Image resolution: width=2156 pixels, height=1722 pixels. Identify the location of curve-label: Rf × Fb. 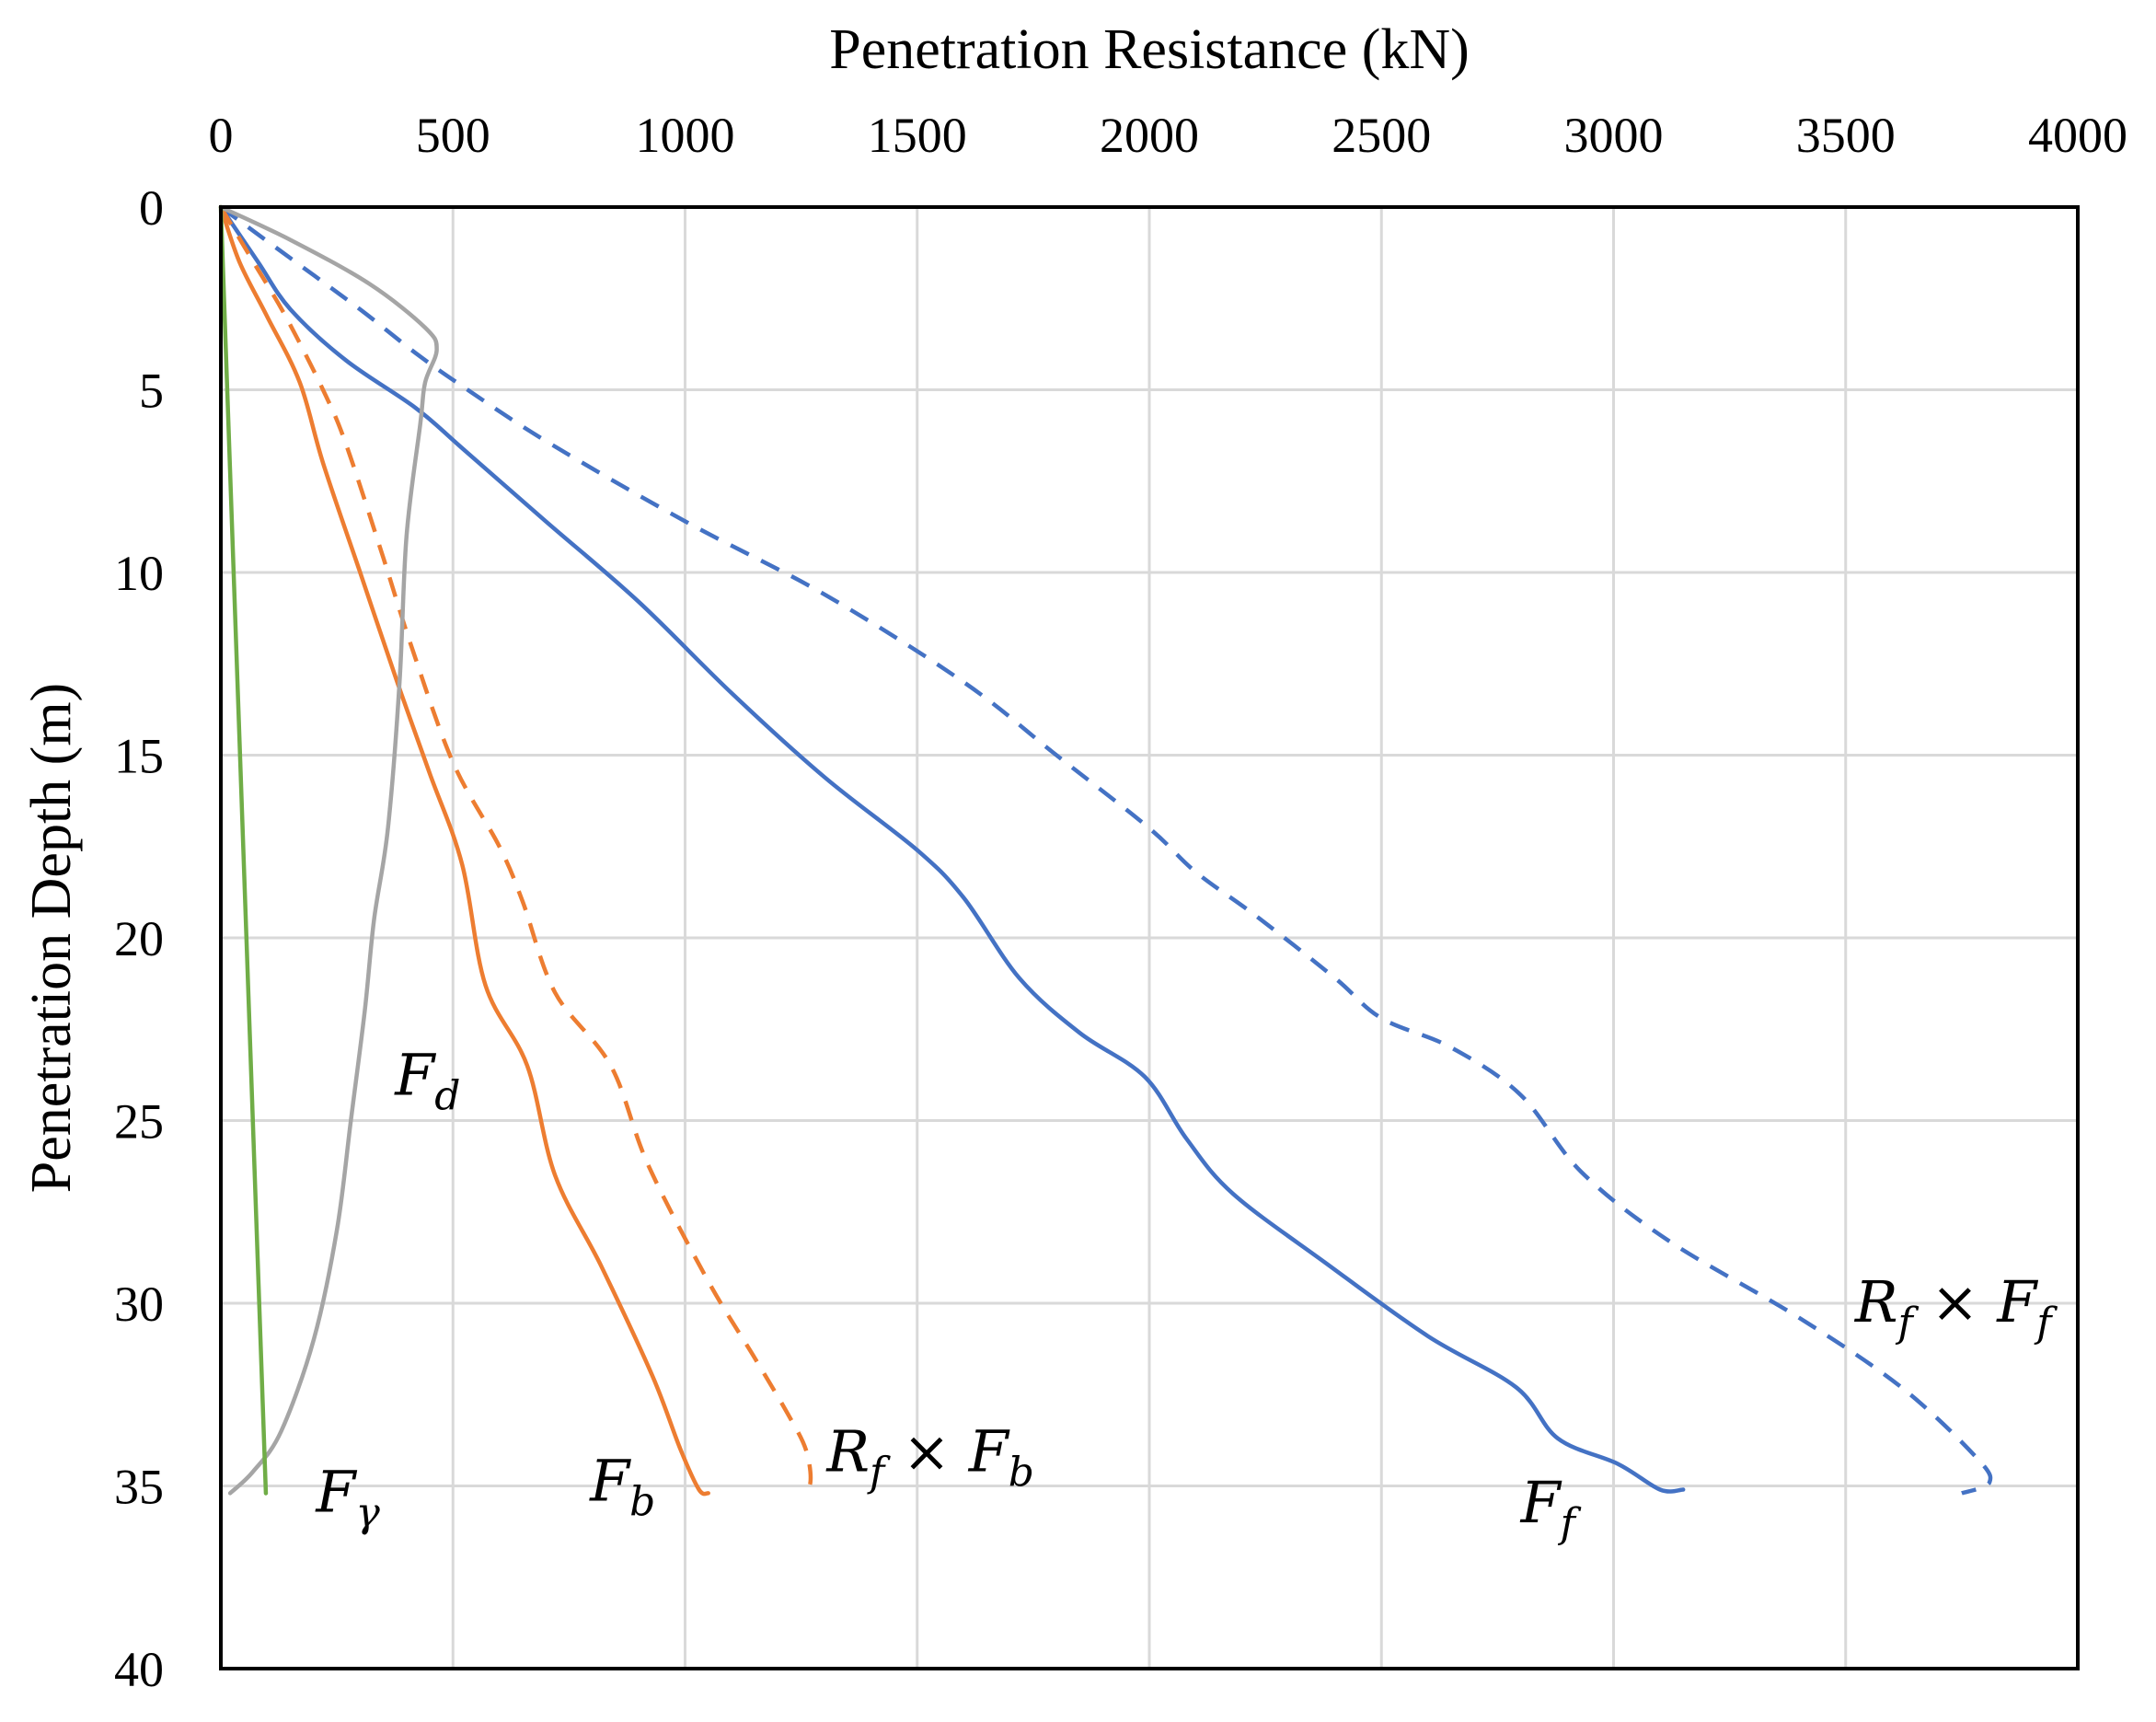
(929, 1458).